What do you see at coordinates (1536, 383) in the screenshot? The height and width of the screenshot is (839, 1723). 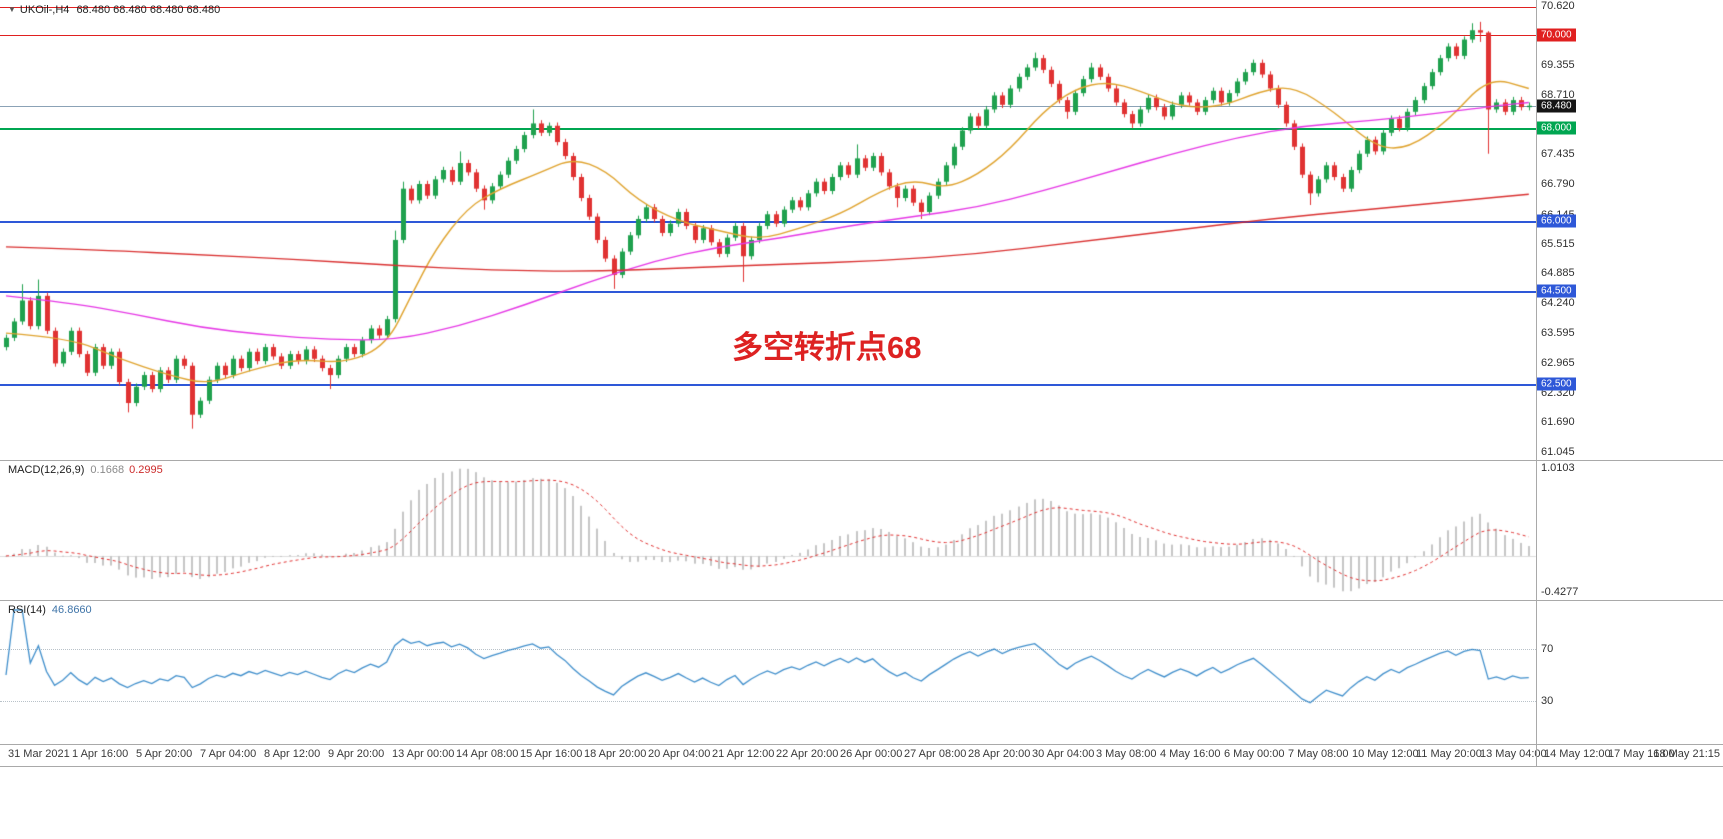 I see `price-axis-separator` at bounding box center [1536, 383].